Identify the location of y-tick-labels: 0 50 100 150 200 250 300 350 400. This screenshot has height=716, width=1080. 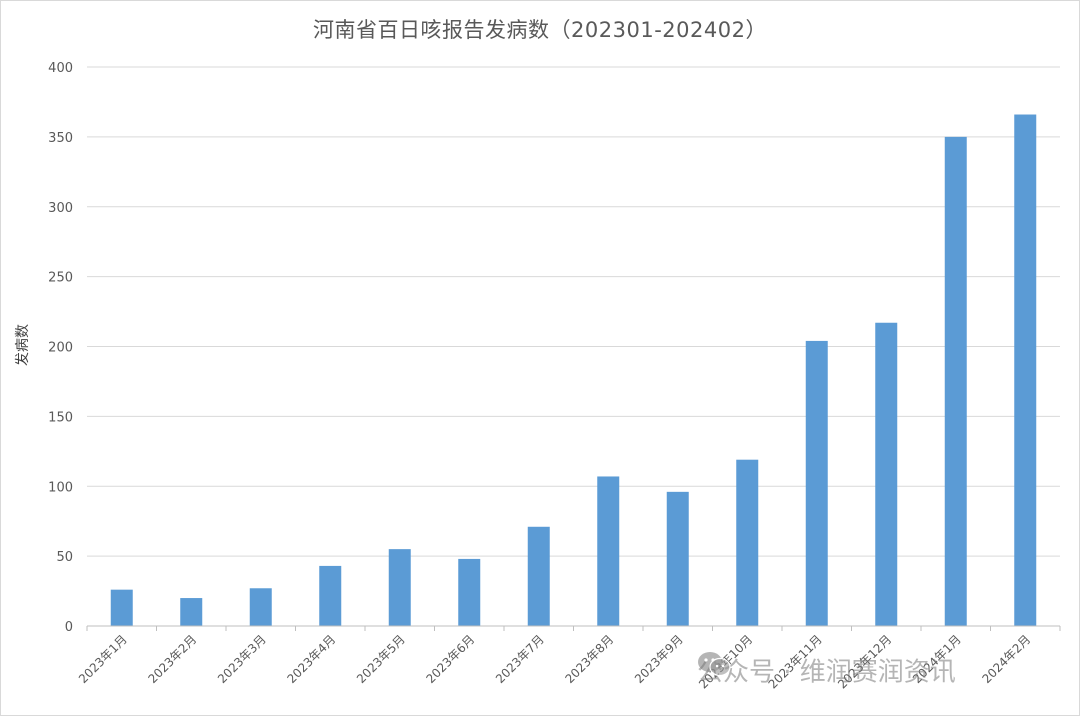
(60, 348).